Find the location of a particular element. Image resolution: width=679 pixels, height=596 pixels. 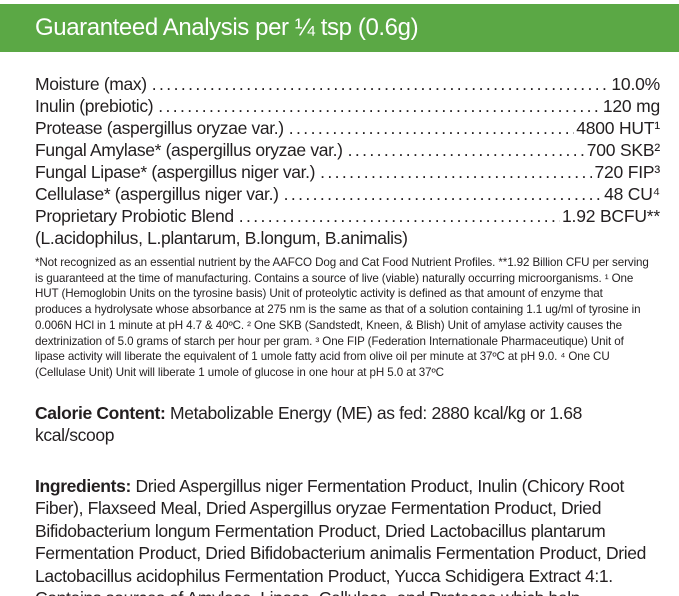

analysis-row-name: Proprietary Probiotic Blend is located at coordinates (134, 216).